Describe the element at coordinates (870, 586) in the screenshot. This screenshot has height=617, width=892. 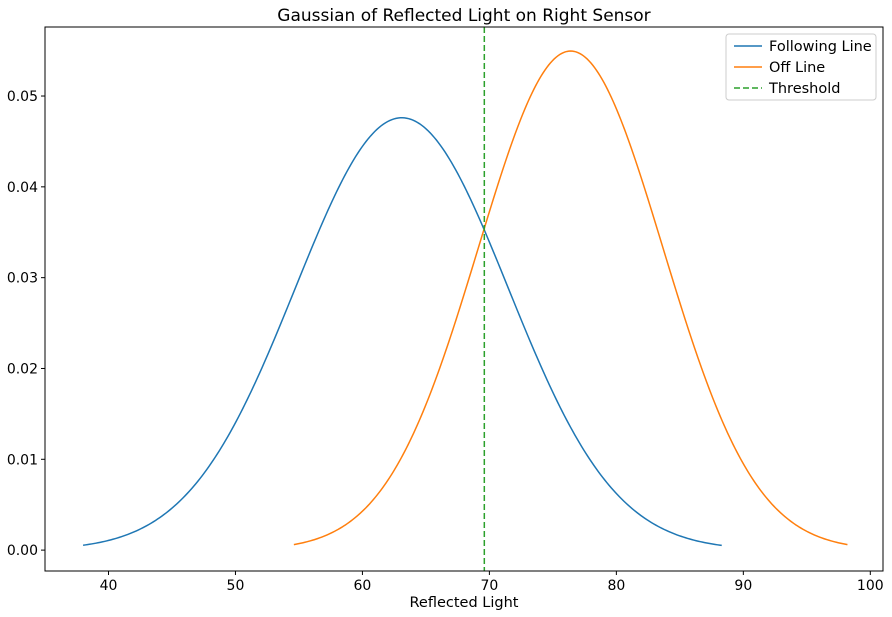
I see `x-tick-label: 100` at that location.